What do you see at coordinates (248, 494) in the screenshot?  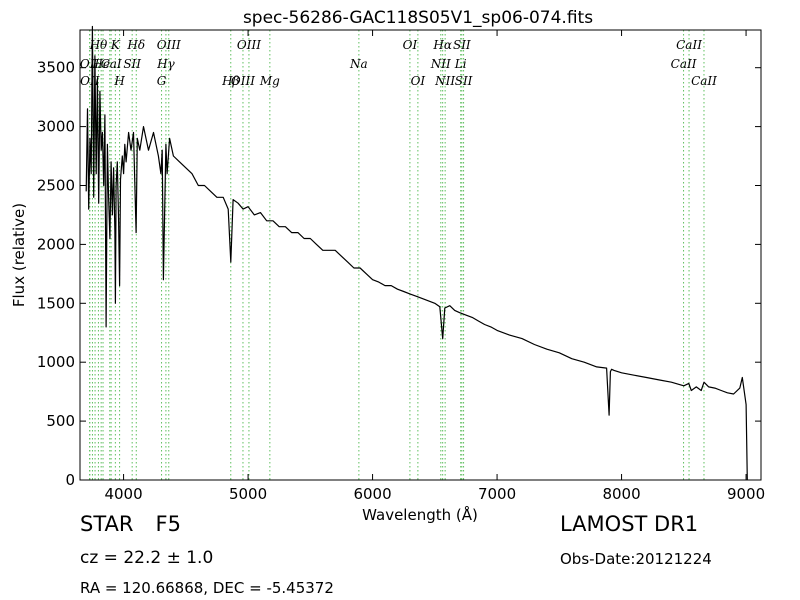 I see `x-tick-label: 5000` at bounding box center [248, 494].